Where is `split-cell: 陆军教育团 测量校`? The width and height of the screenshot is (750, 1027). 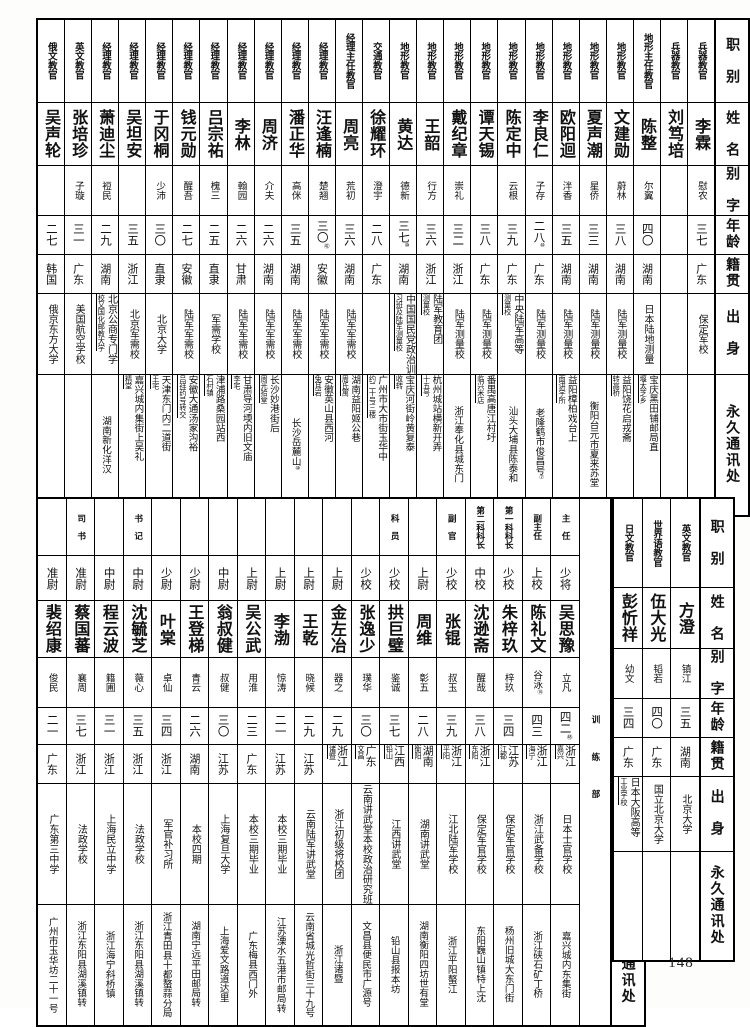
split-cell: 陆军教育团 测量校 is located at coordinates (430, 333).